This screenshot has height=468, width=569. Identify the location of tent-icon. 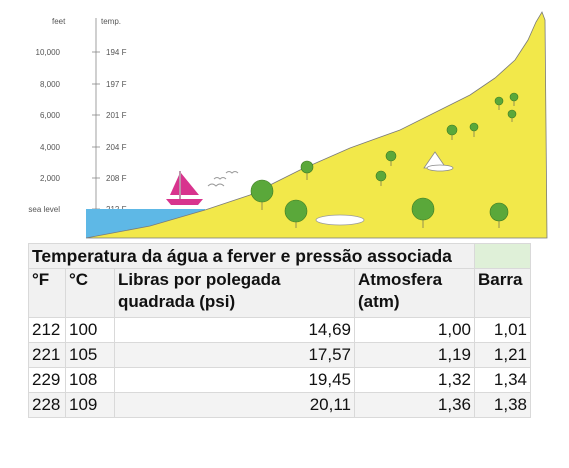
(438, 161).